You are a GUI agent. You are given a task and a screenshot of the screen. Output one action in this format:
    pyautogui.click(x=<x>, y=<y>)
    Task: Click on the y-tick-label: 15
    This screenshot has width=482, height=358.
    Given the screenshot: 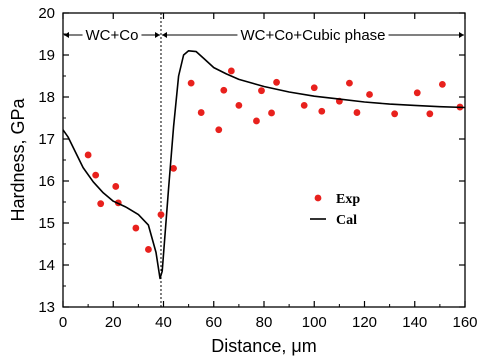 What is the action you would take?
    pyautogui.click(x=46, y=223)
    